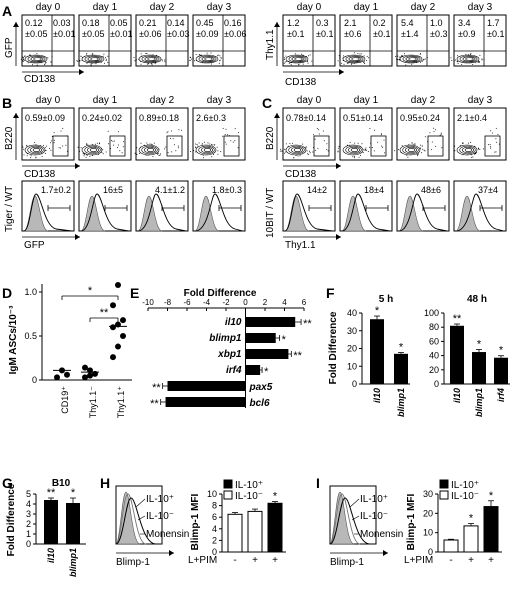 The image size is (520, 598). What do you see at coordinates (333, 347) in the screenshot?
I see `y-axis-label: Fold Difference` at bounding box center [333, 347].